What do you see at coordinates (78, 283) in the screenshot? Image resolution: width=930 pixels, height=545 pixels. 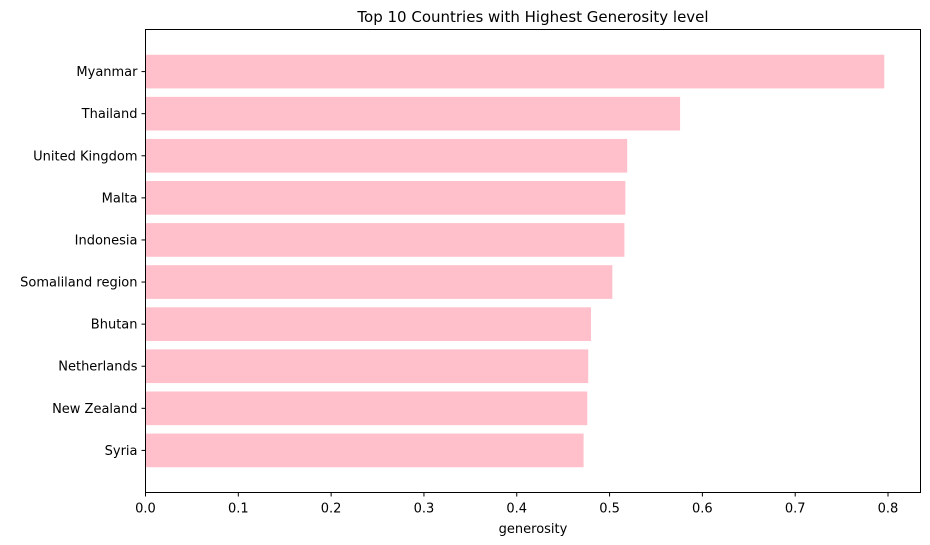 I see `y-tick-label: Somaliland region` at bounding box center [78, 283].